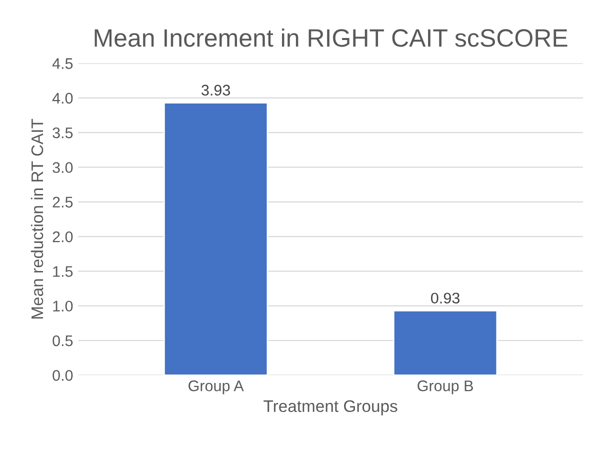 The image size is (601, 452). Describe the element at coordinates (216, 387) in the screenshot. I see `x-tick-label: Group A` at that location.